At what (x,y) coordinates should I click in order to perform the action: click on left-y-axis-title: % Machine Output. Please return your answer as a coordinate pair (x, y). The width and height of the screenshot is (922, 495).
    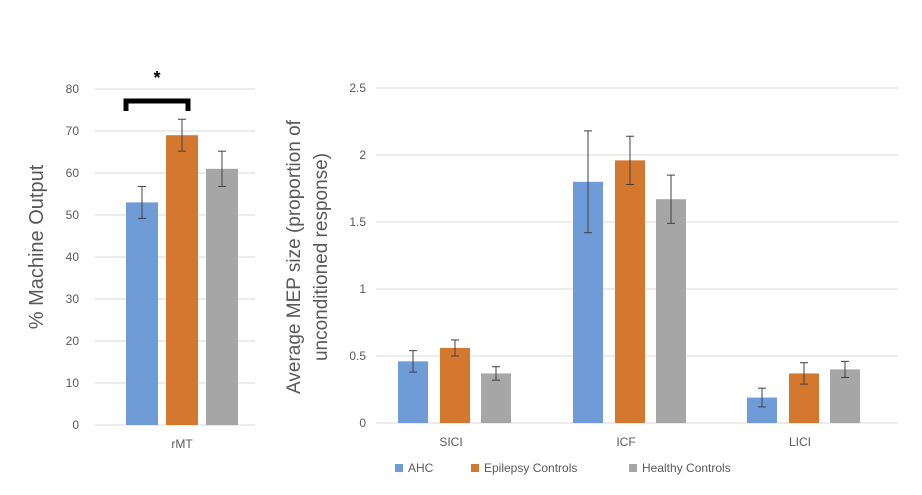
    Looking at the image, I should click on (37, 246).